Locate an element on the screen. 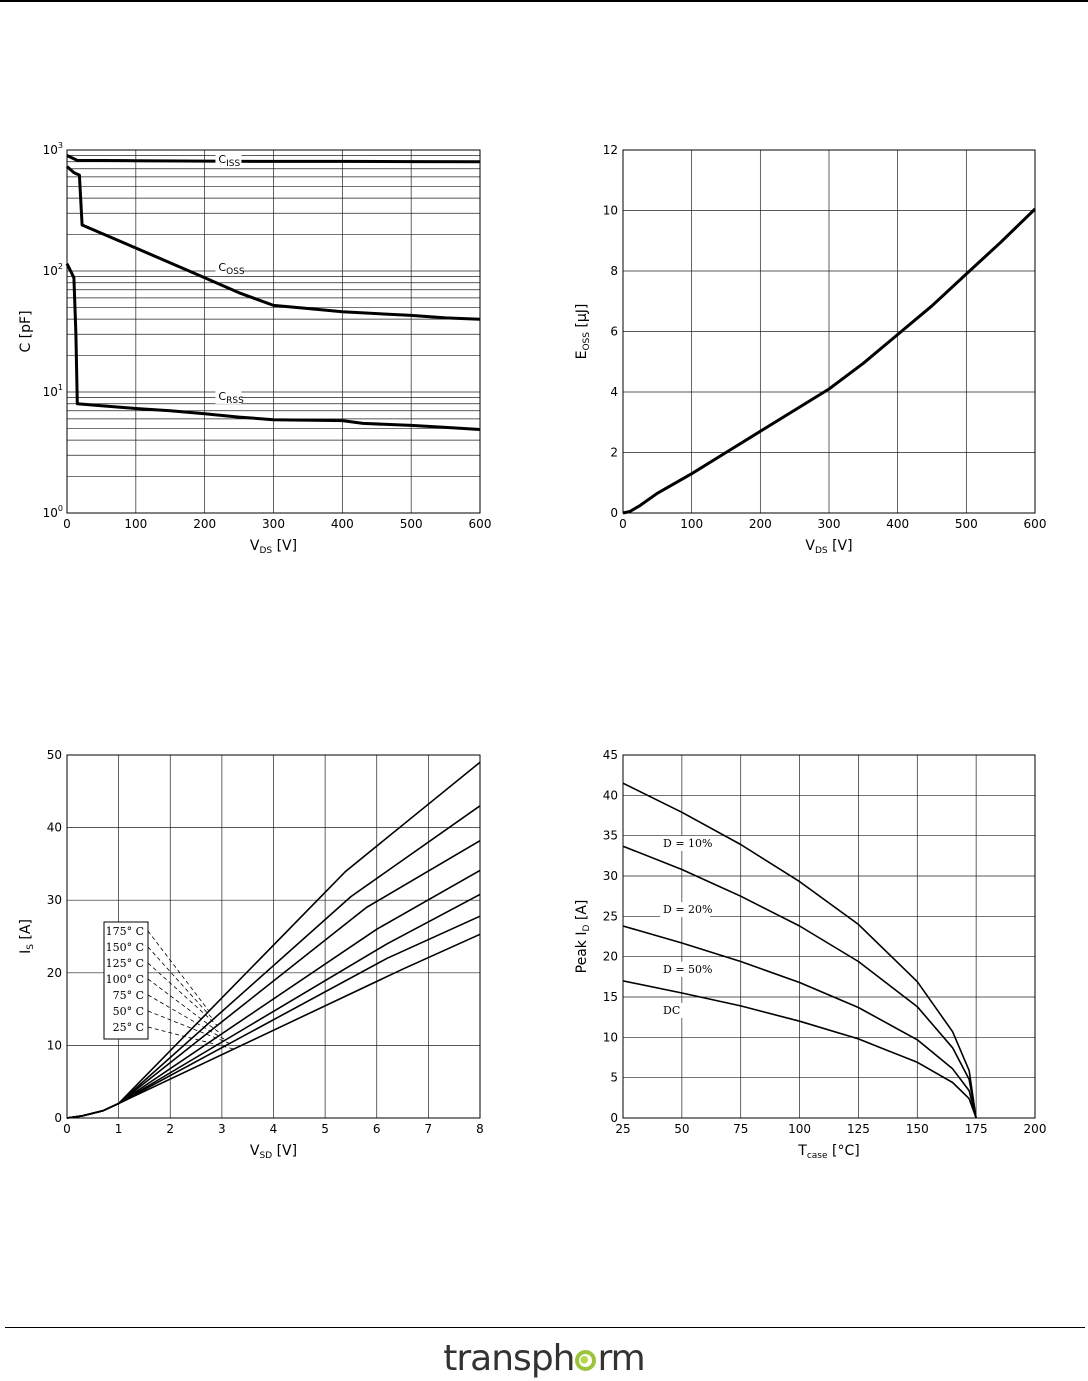 The height and width of the screenshot is (1381, 1088). legend-entry: 100° C is located at coordinates (125, 979).